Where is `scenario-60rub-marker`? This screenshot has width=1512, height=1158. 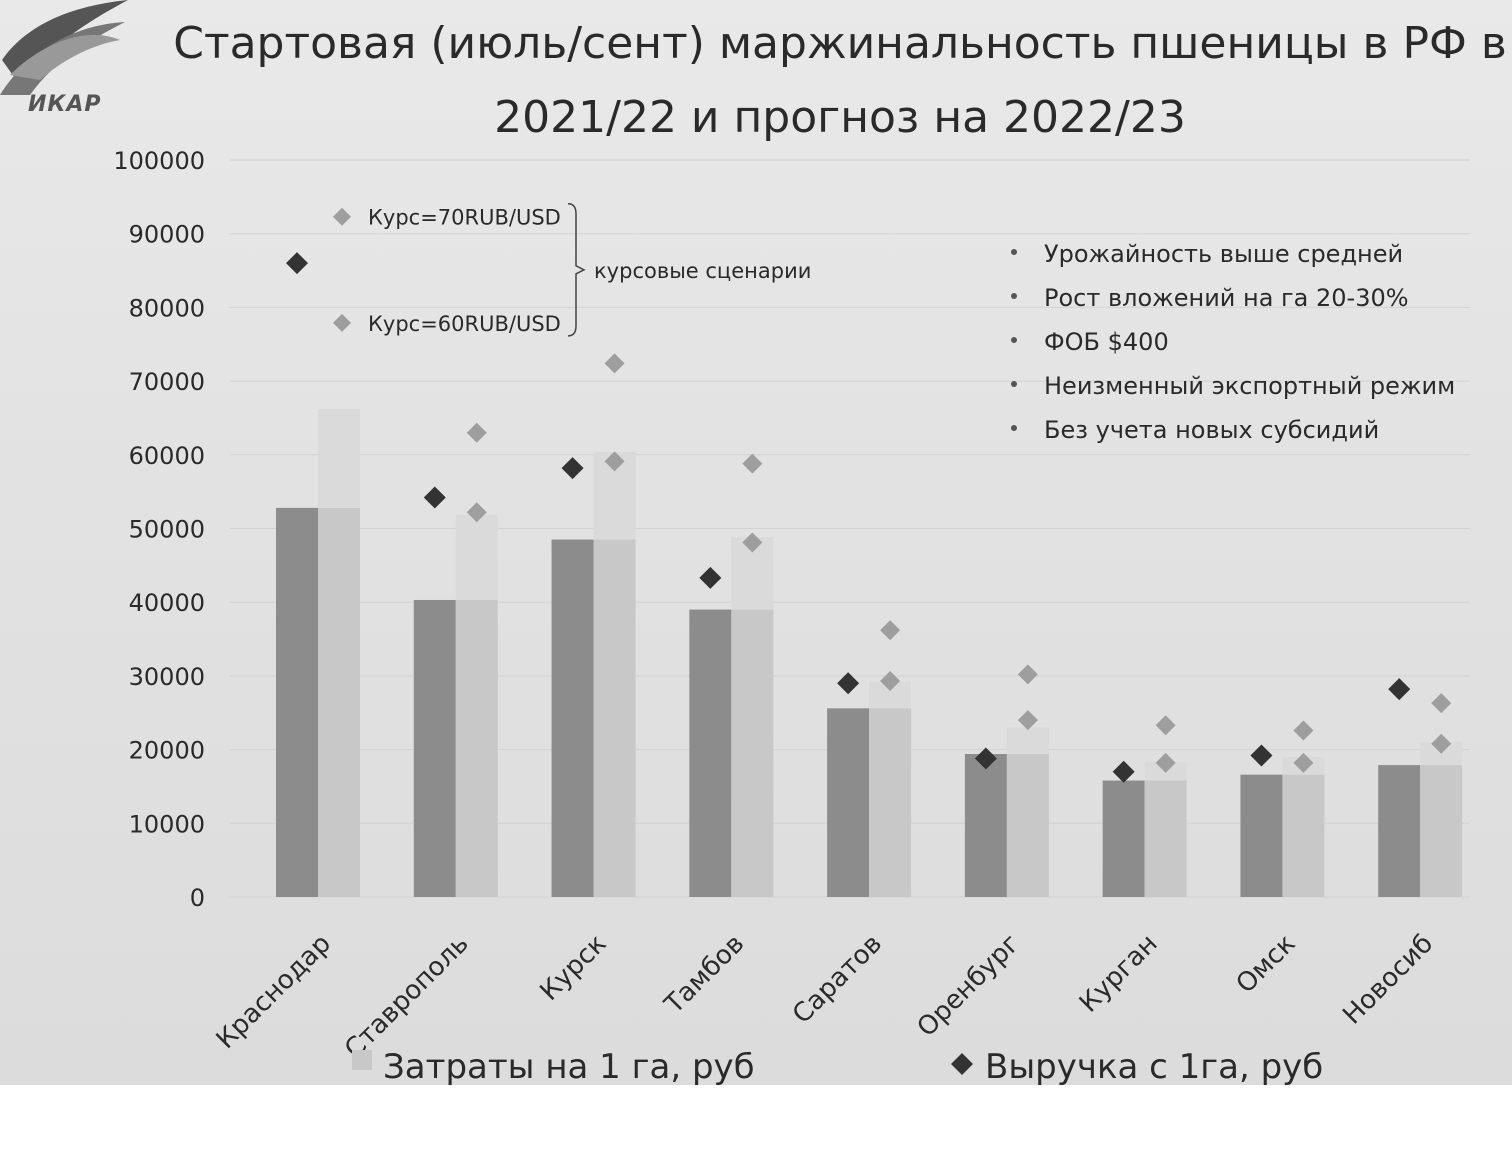
scenario-60rub-marker is located at coordinates (342, 322).